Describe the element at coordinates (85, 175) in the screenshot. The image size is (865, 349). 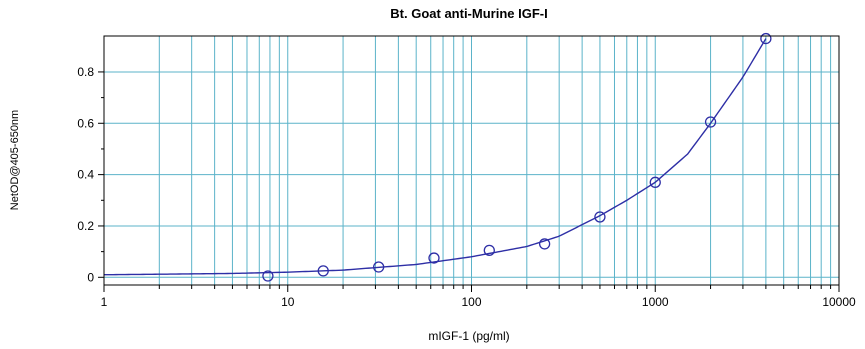
I see `y-tick-label: 0.4` at that location.